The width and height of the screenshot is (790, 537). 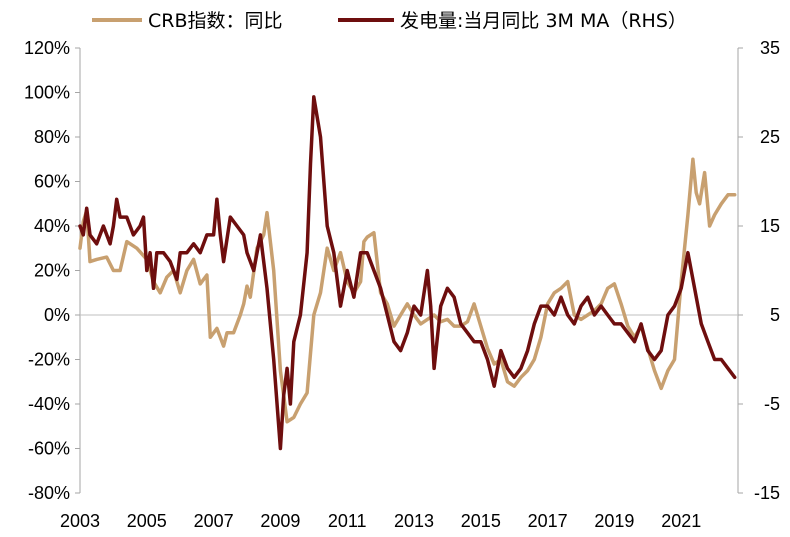 What do you see at coordinates (347, 521) in the screenshot?
I see `x-tick-label: 2011` at bounding box center [347, 521].